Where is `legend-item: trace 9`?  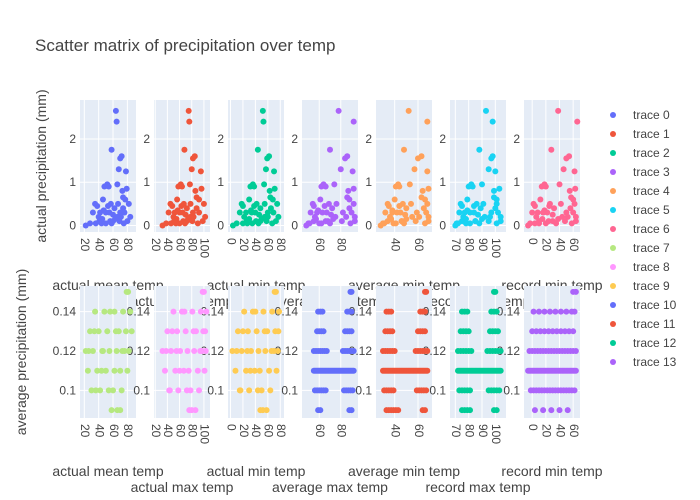 legend-item: trace 9 is located at coordinates (640, 286).